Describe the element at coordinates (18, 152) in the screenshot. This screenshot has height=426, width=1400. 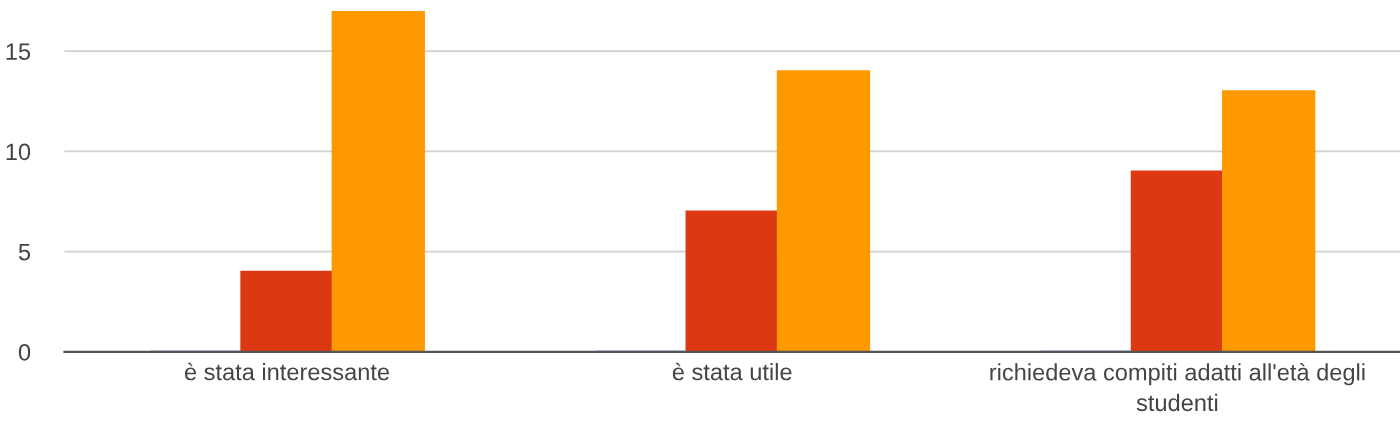
I see `y-tick-label: 10` at that location.